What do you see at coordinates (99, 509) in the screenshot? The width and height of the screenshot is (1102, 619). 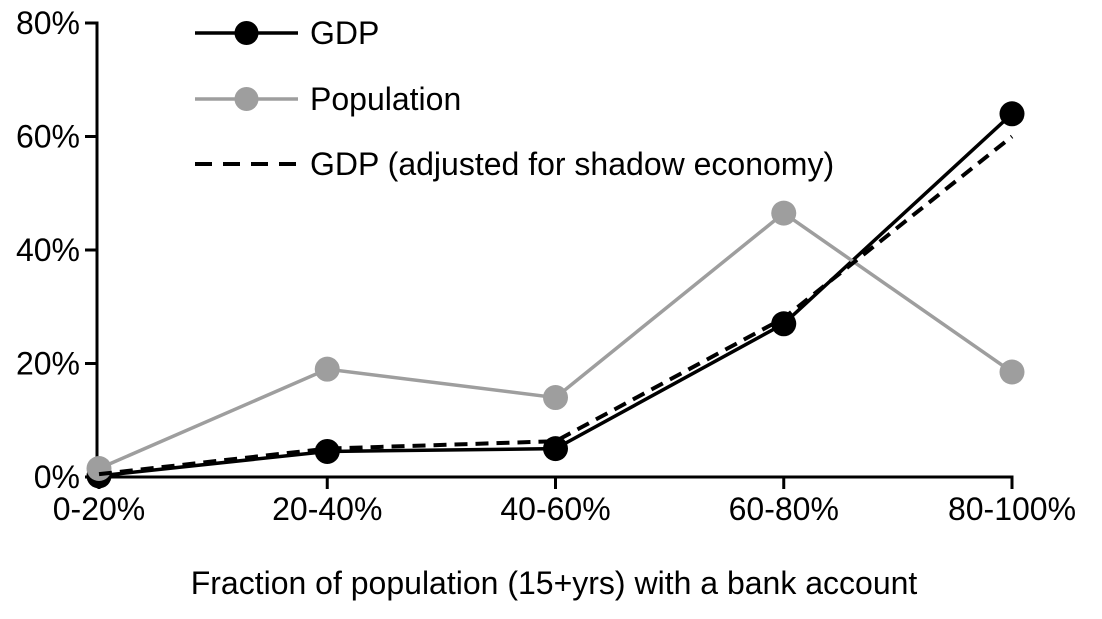 I see `x-tick-label: 0-20%` at bounding box center [99, 509].